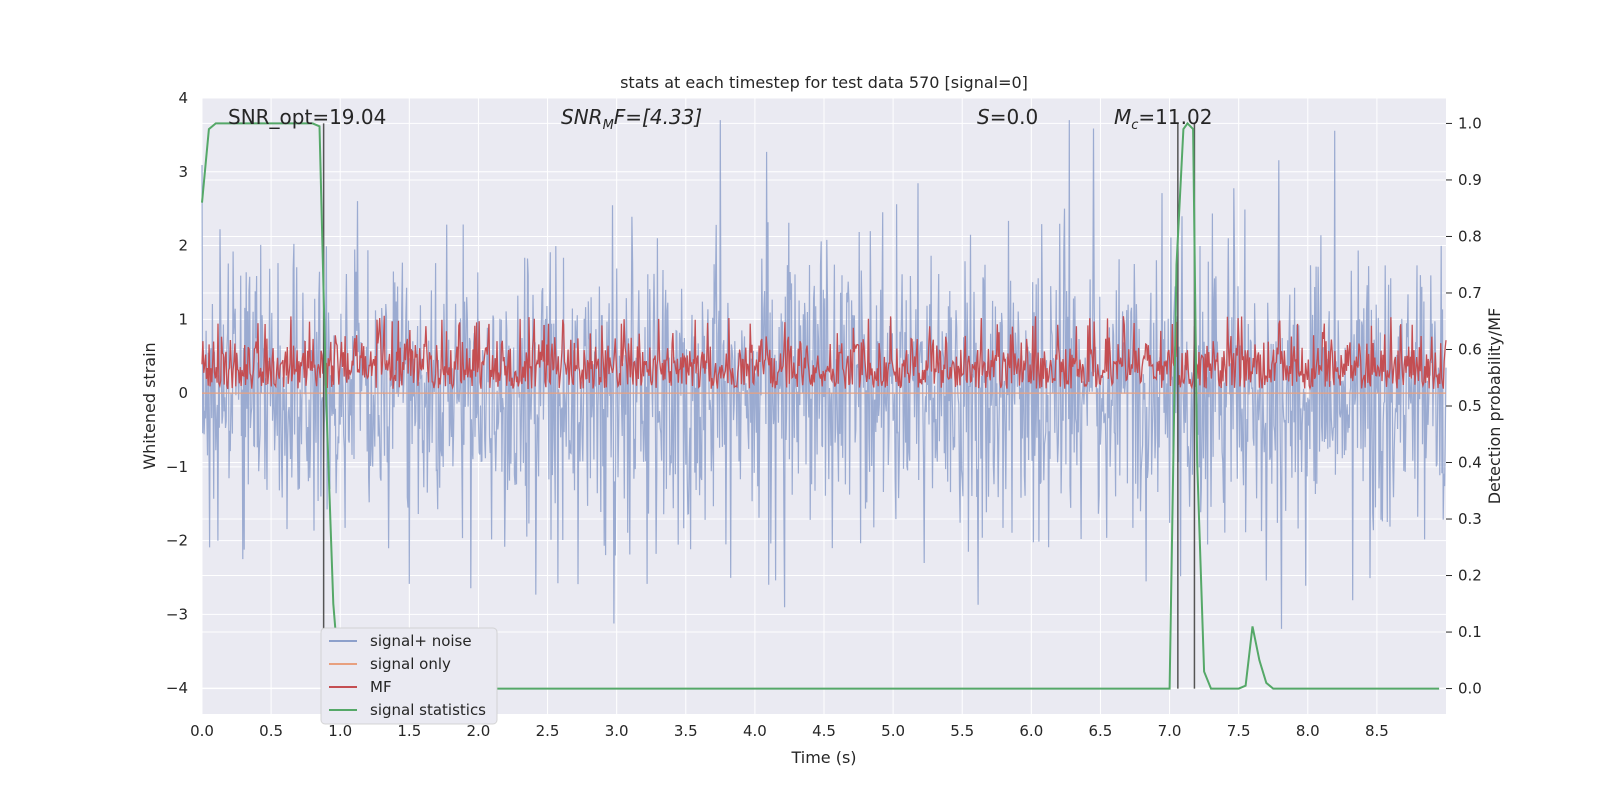  What do you see at coordinates (1494, 406) in the screenshot?
I see `y2-axis-label: Detection probability/MF` at bounding box center [1494, 406].